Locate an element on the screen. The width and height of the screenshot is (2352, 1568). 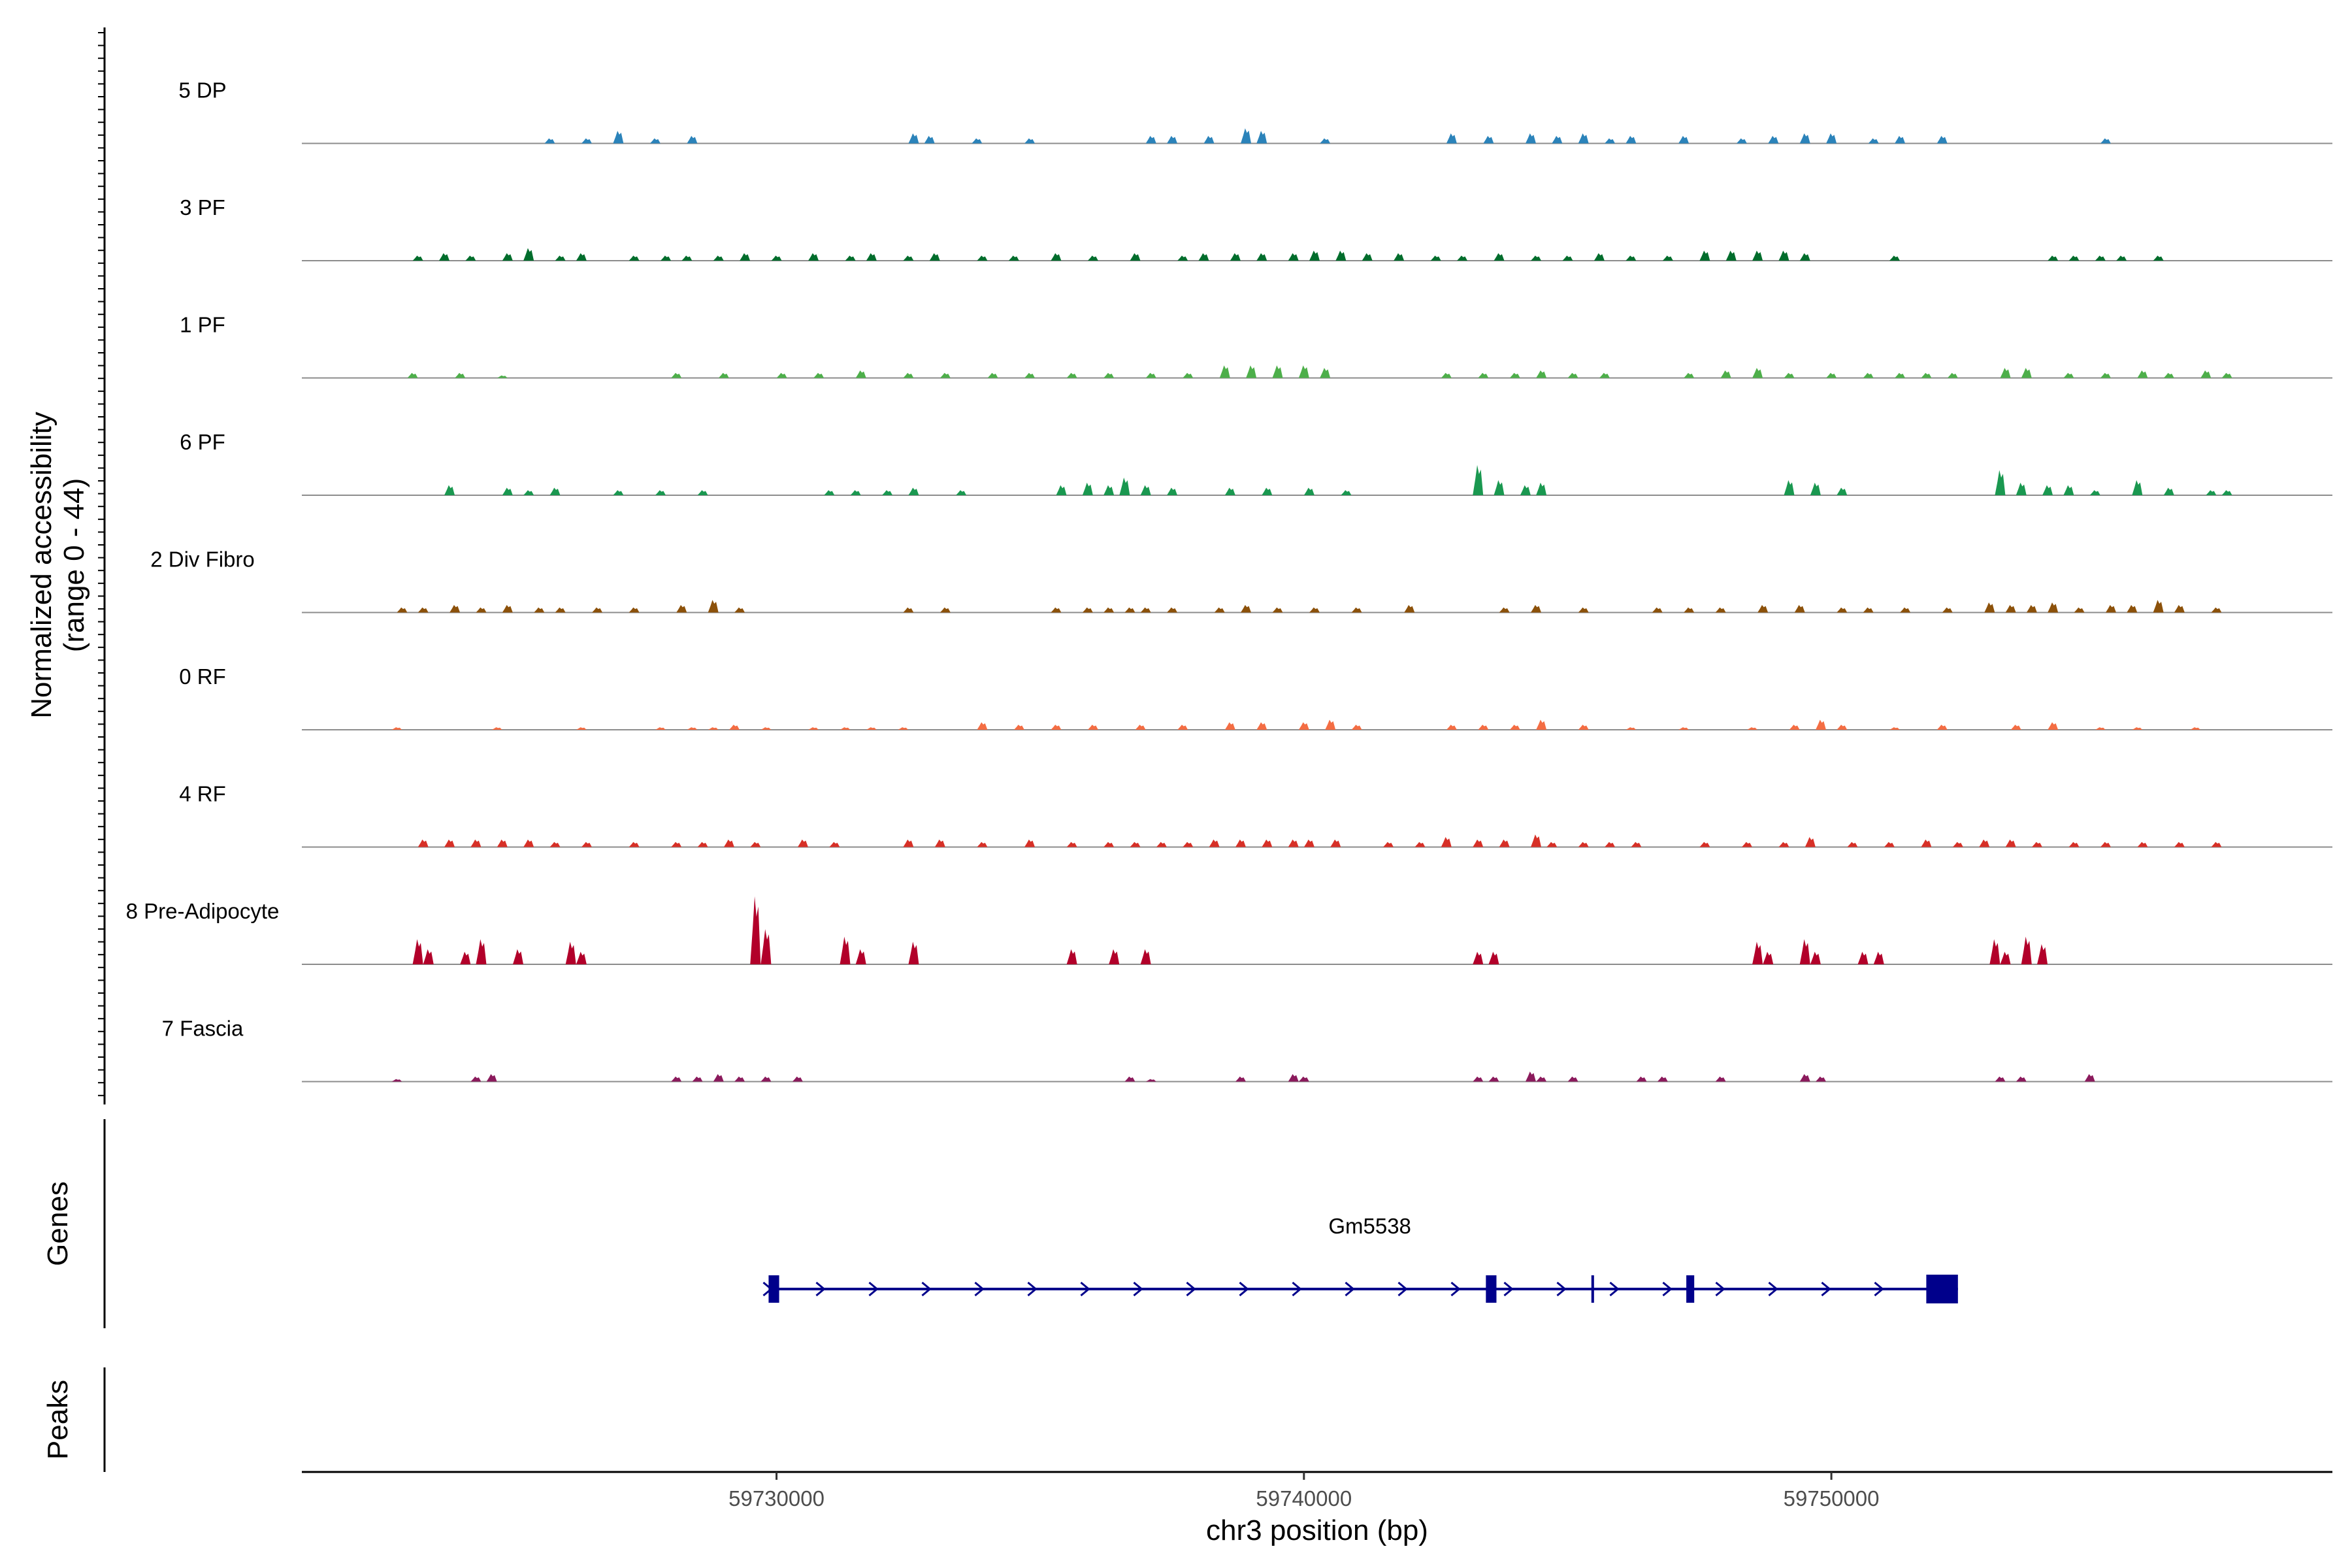
y-axis-label: Normalized accessibility is located at coordinates (41, 565).